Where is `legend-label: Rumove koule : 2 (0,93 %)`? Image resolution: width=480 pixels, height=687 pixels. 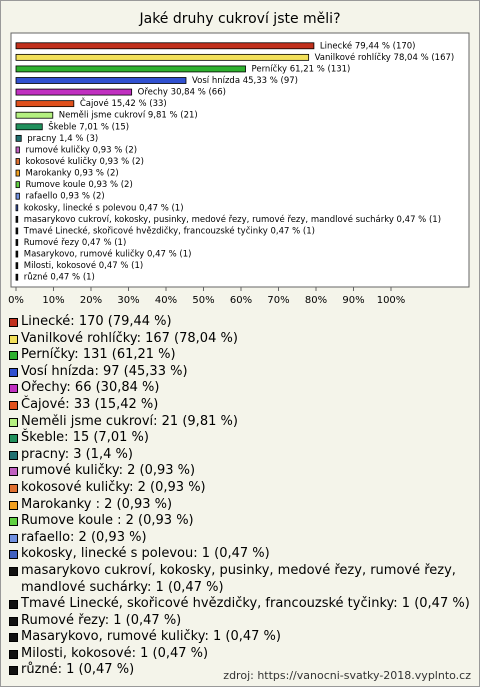 legend-label: Rumove koule : 2 (0,93 %) is located at coordinates (107, 521).